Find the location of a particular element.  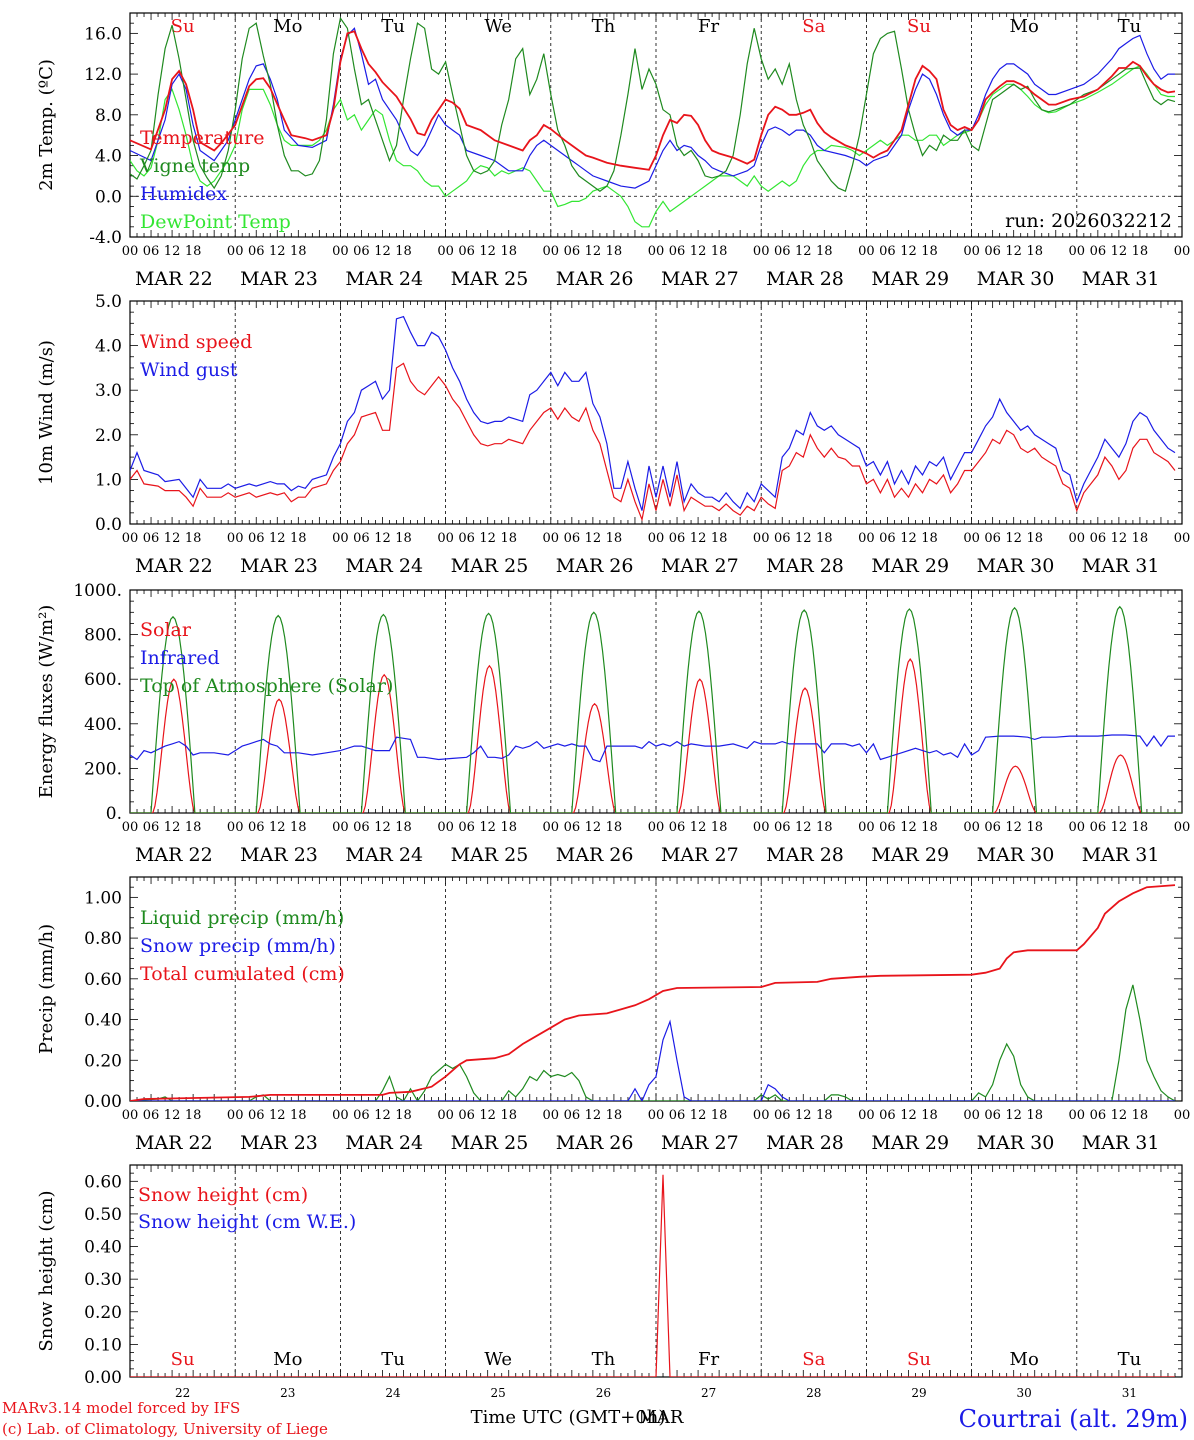

date-label: MAR 28 is located at coordinates (805, 279).